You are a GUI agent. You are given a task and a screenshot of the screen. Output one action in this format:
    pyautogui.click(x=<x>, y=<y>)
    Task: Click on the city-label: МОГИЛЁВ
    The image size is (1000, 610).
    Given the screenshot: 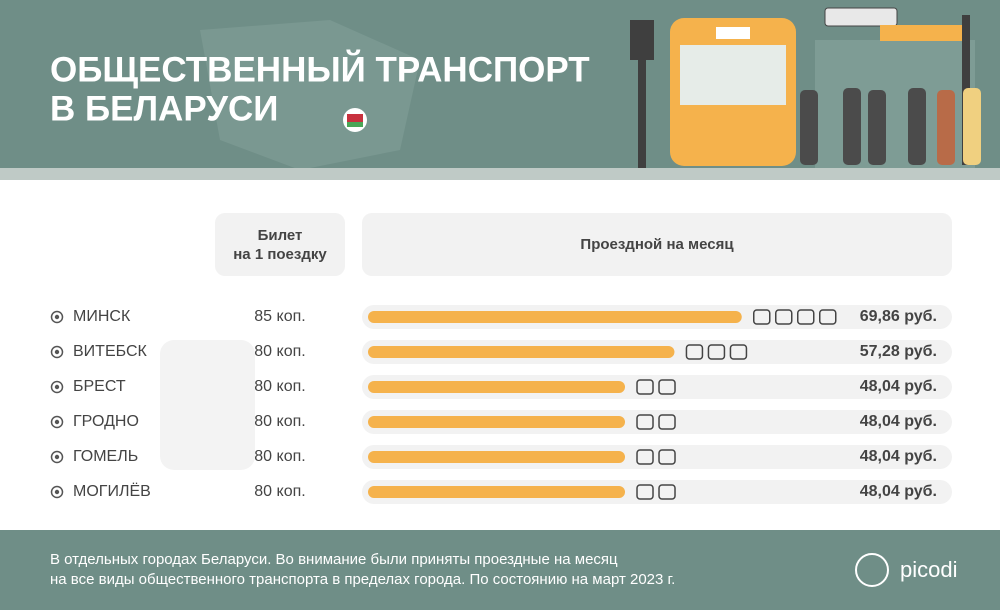 What is the action you would take?
    pyautogui.click(x=112, y=491)
    